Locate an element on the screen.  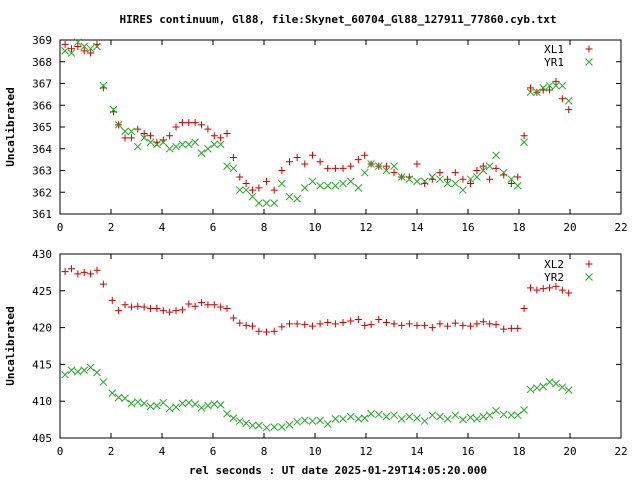
x-tick-label: 0 is located at coordinates (60, 227).